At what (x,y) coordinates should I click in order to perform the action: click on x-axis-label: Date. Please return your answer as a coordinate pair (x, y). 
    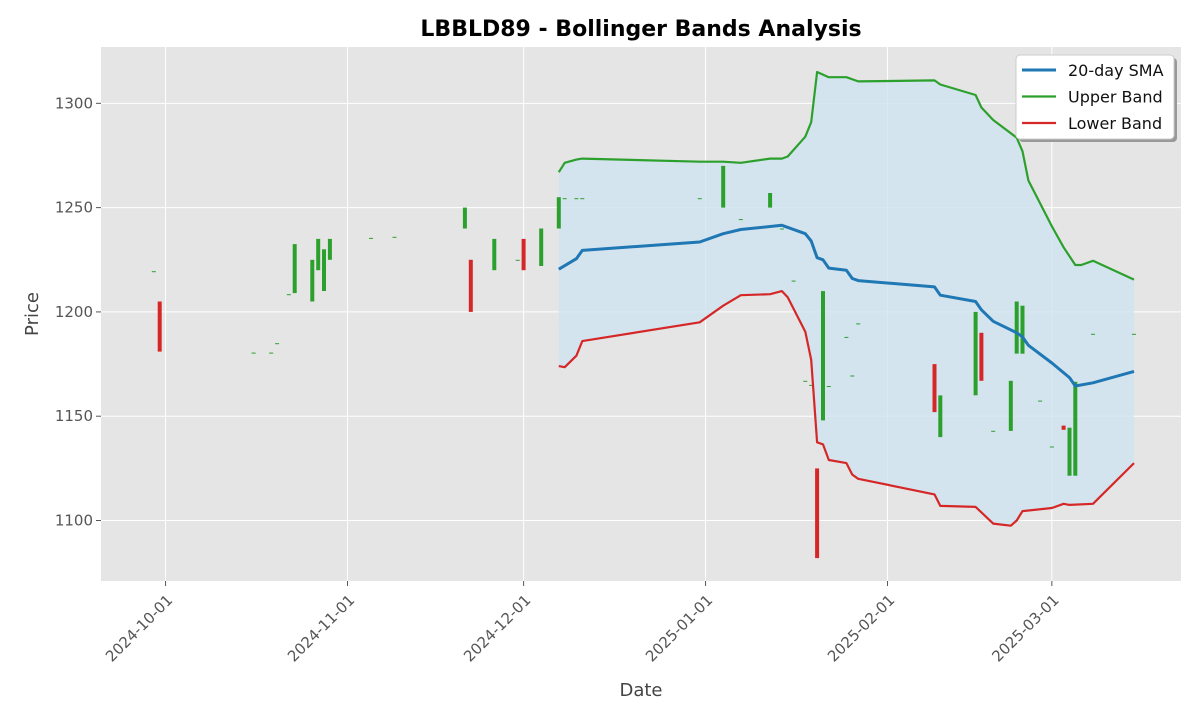
    Looking at the image, I should click on (640, 690).